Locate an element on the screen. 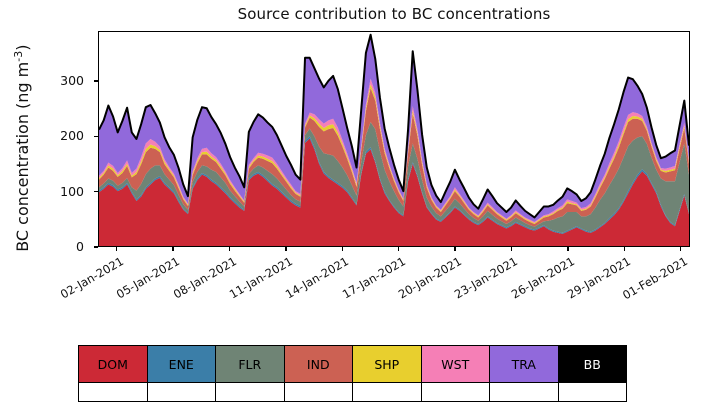 This screenshot has height=402, width=707. legend-item-flr: FLR is located at coordinates (250, 364).